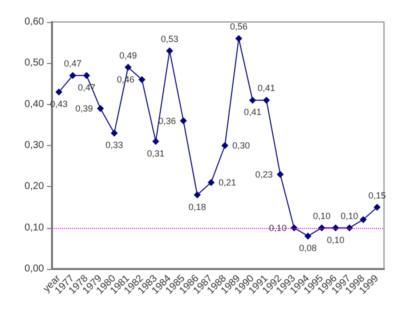 This screenshot has width=408, height=331. What do you see at coordinates (197, 207) in the screenshot?
I see `data-label: 0,18` at bounding box center [197, 207].